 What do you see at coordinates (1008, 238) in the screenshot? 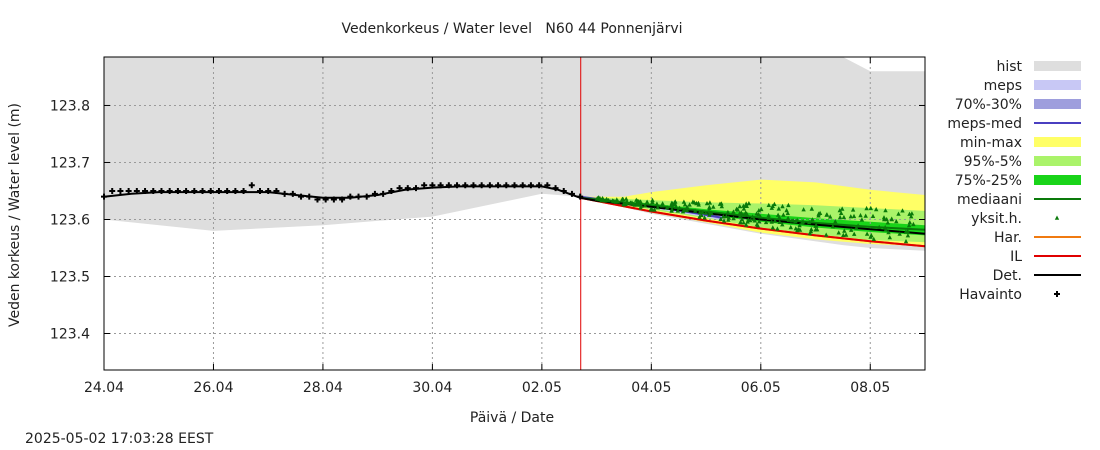
I see `legend-label-har: Har.` at bounding box center [1008, 238].